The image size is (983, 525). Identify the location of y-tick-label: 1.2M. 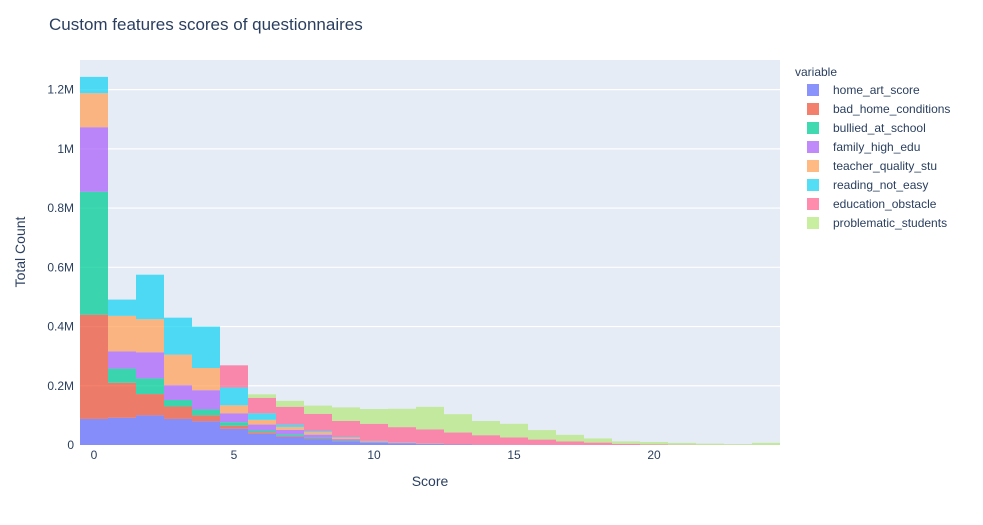
(60, 90).